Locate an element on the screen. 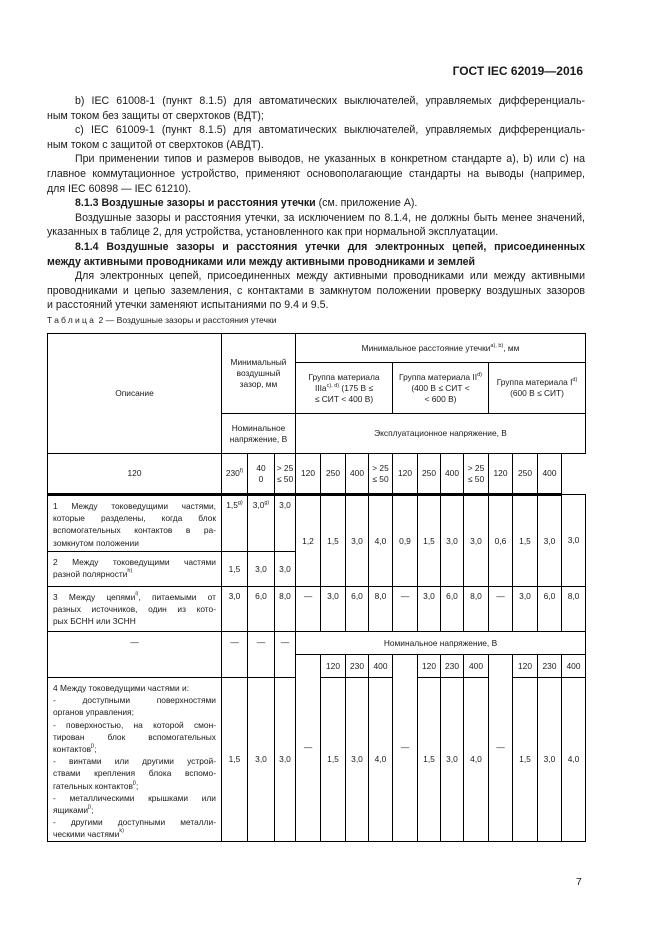 The height and width of the screenshot is (936, 661). header-working-voltage: Эксплуатационное напряжение, В is located at coordinates (440, 433).